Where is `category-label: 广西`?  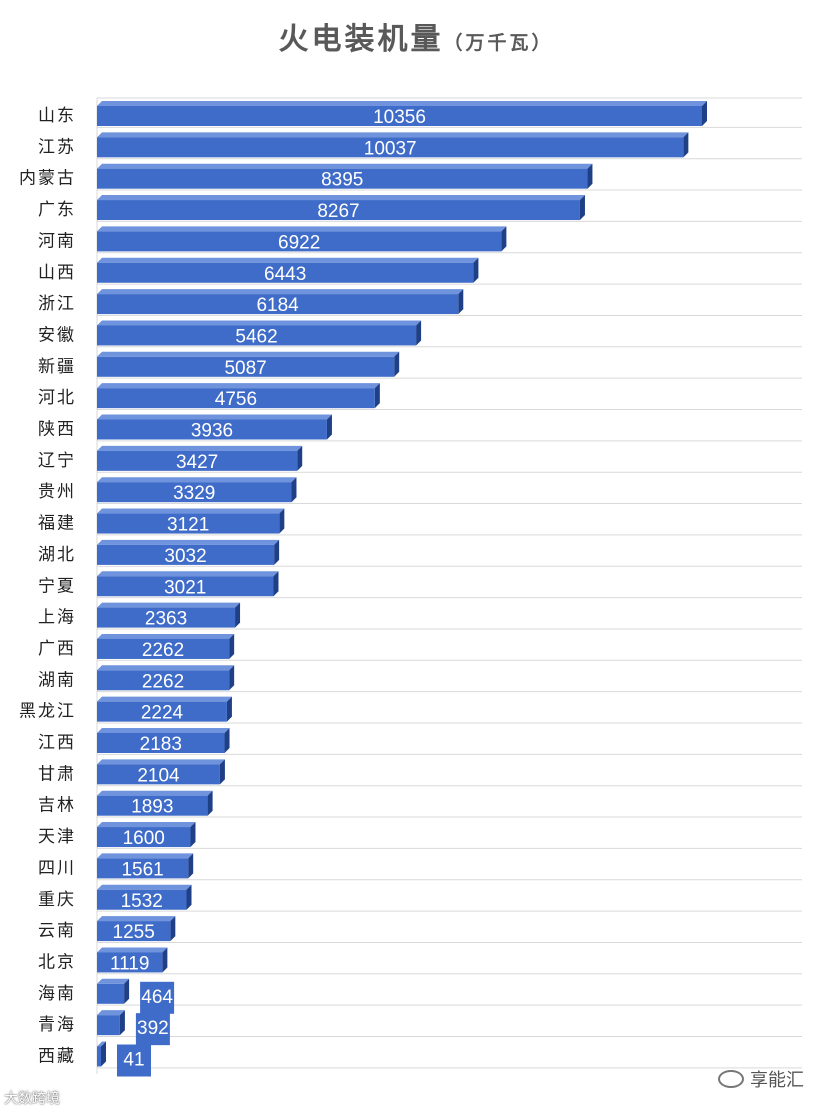 category-label: 广西 is located at coordinates (57, 649).